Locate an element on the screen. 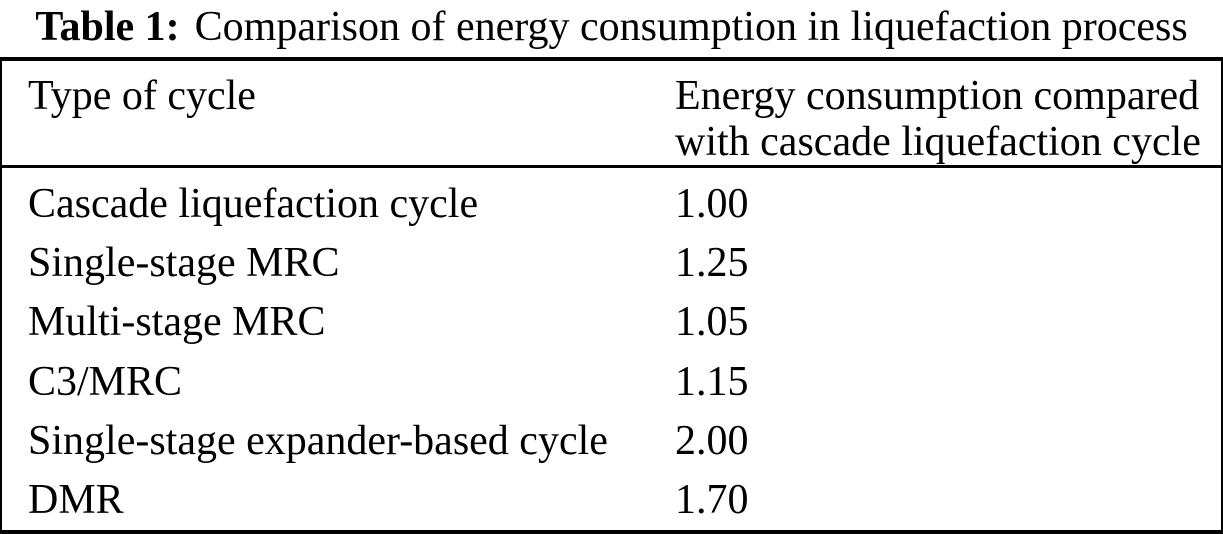 The image size is (1223, 534). table-row: C3/MRC 1.15 is located at coordinates (611, 381).